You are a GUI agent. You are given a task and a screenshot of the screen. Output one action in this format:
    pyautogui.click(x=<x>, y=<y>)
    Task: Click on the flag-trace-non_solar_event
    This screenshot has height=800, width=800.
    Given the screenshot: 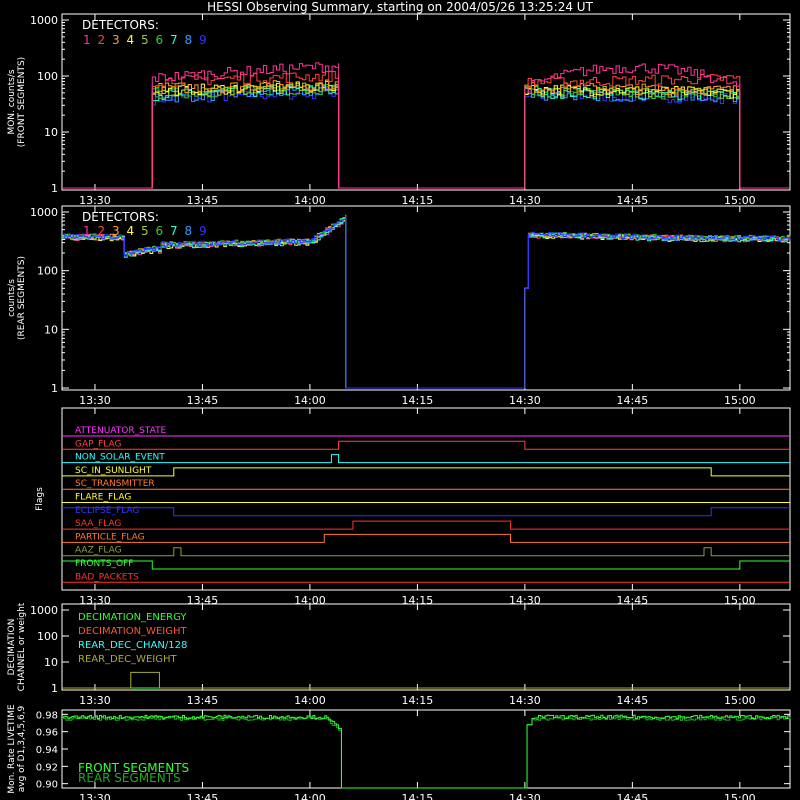 What is the action you would take?
    pyautogui.click(x=426, y=459)
    